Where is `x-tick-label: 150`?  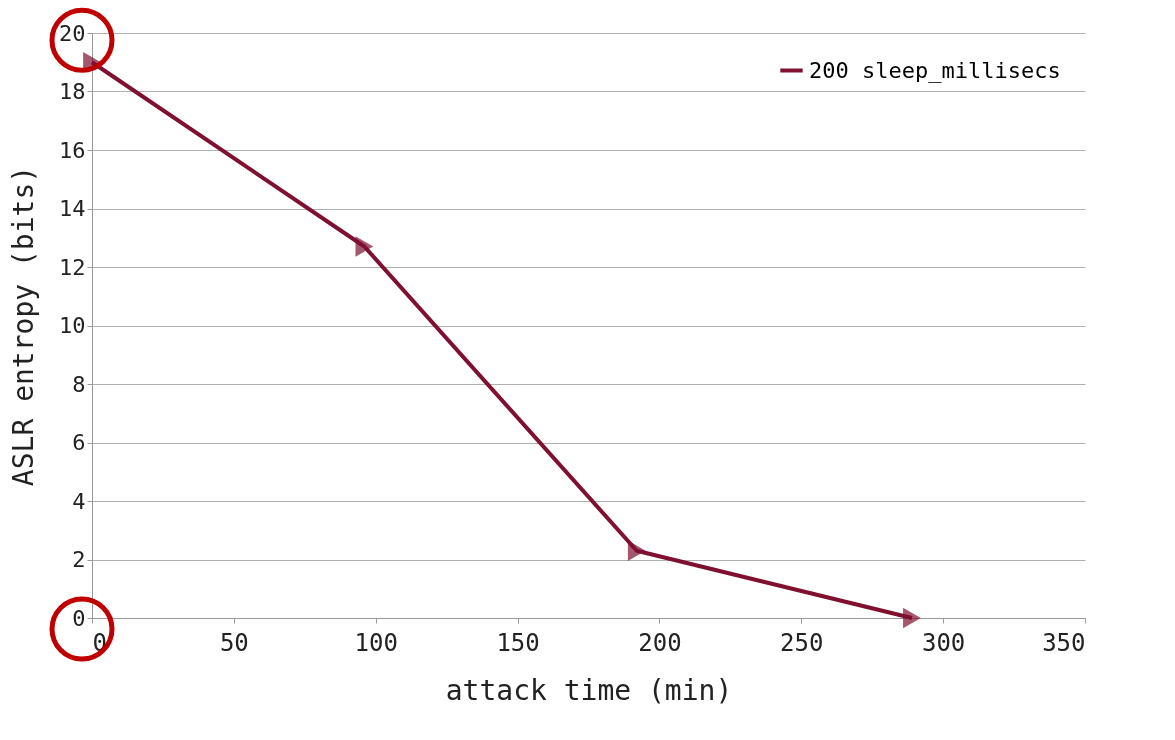 x-tick-label: 150 is located at coordinates (518, 642).